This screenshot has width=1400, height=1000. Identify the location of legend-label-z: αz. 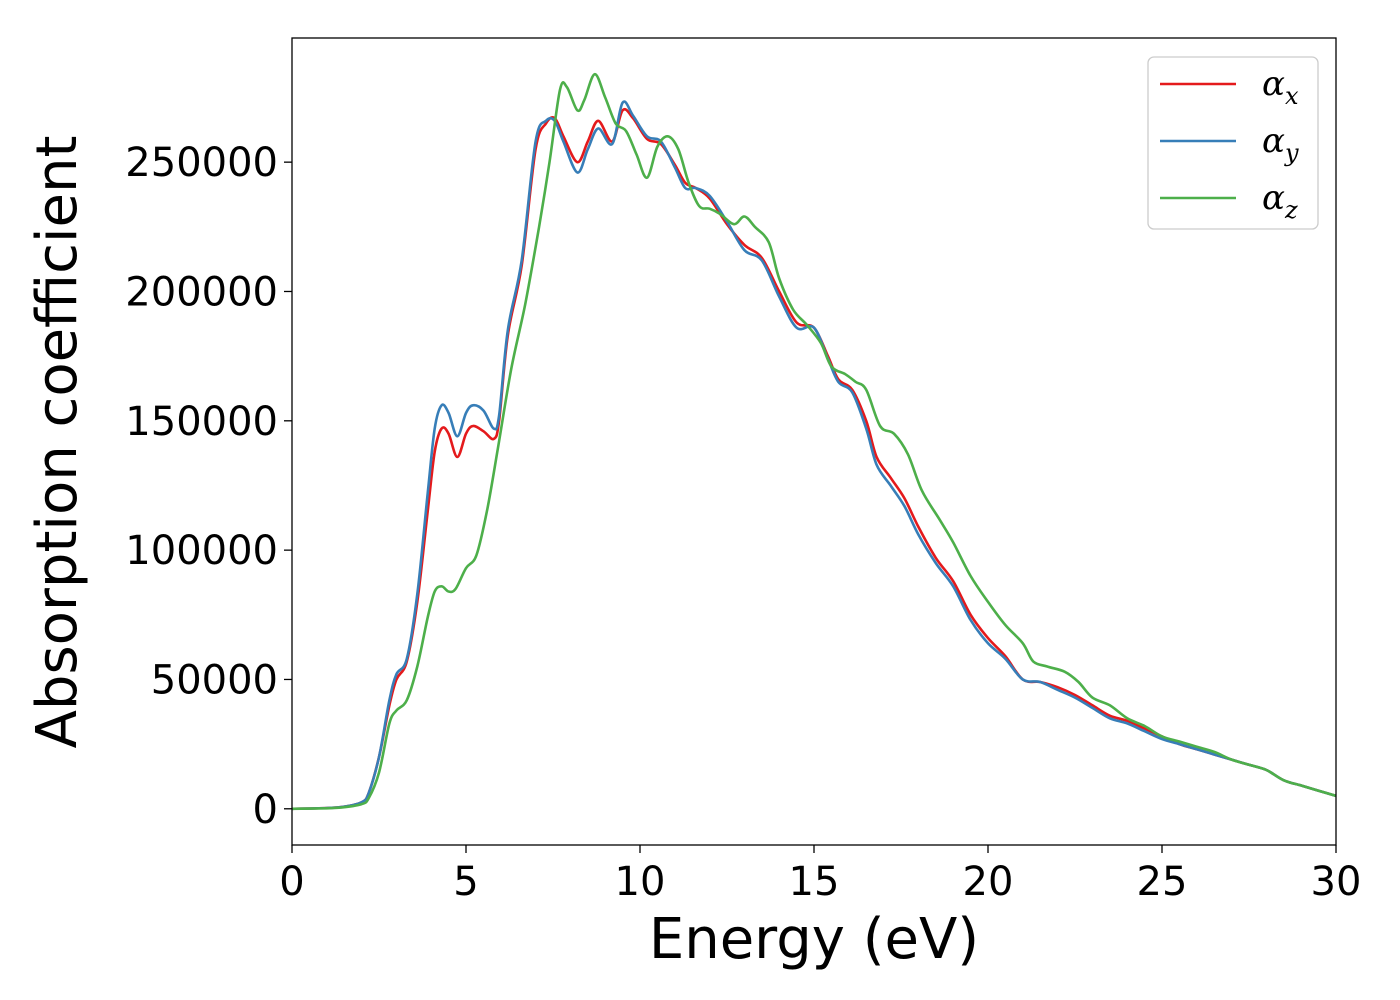
(1280, 201).